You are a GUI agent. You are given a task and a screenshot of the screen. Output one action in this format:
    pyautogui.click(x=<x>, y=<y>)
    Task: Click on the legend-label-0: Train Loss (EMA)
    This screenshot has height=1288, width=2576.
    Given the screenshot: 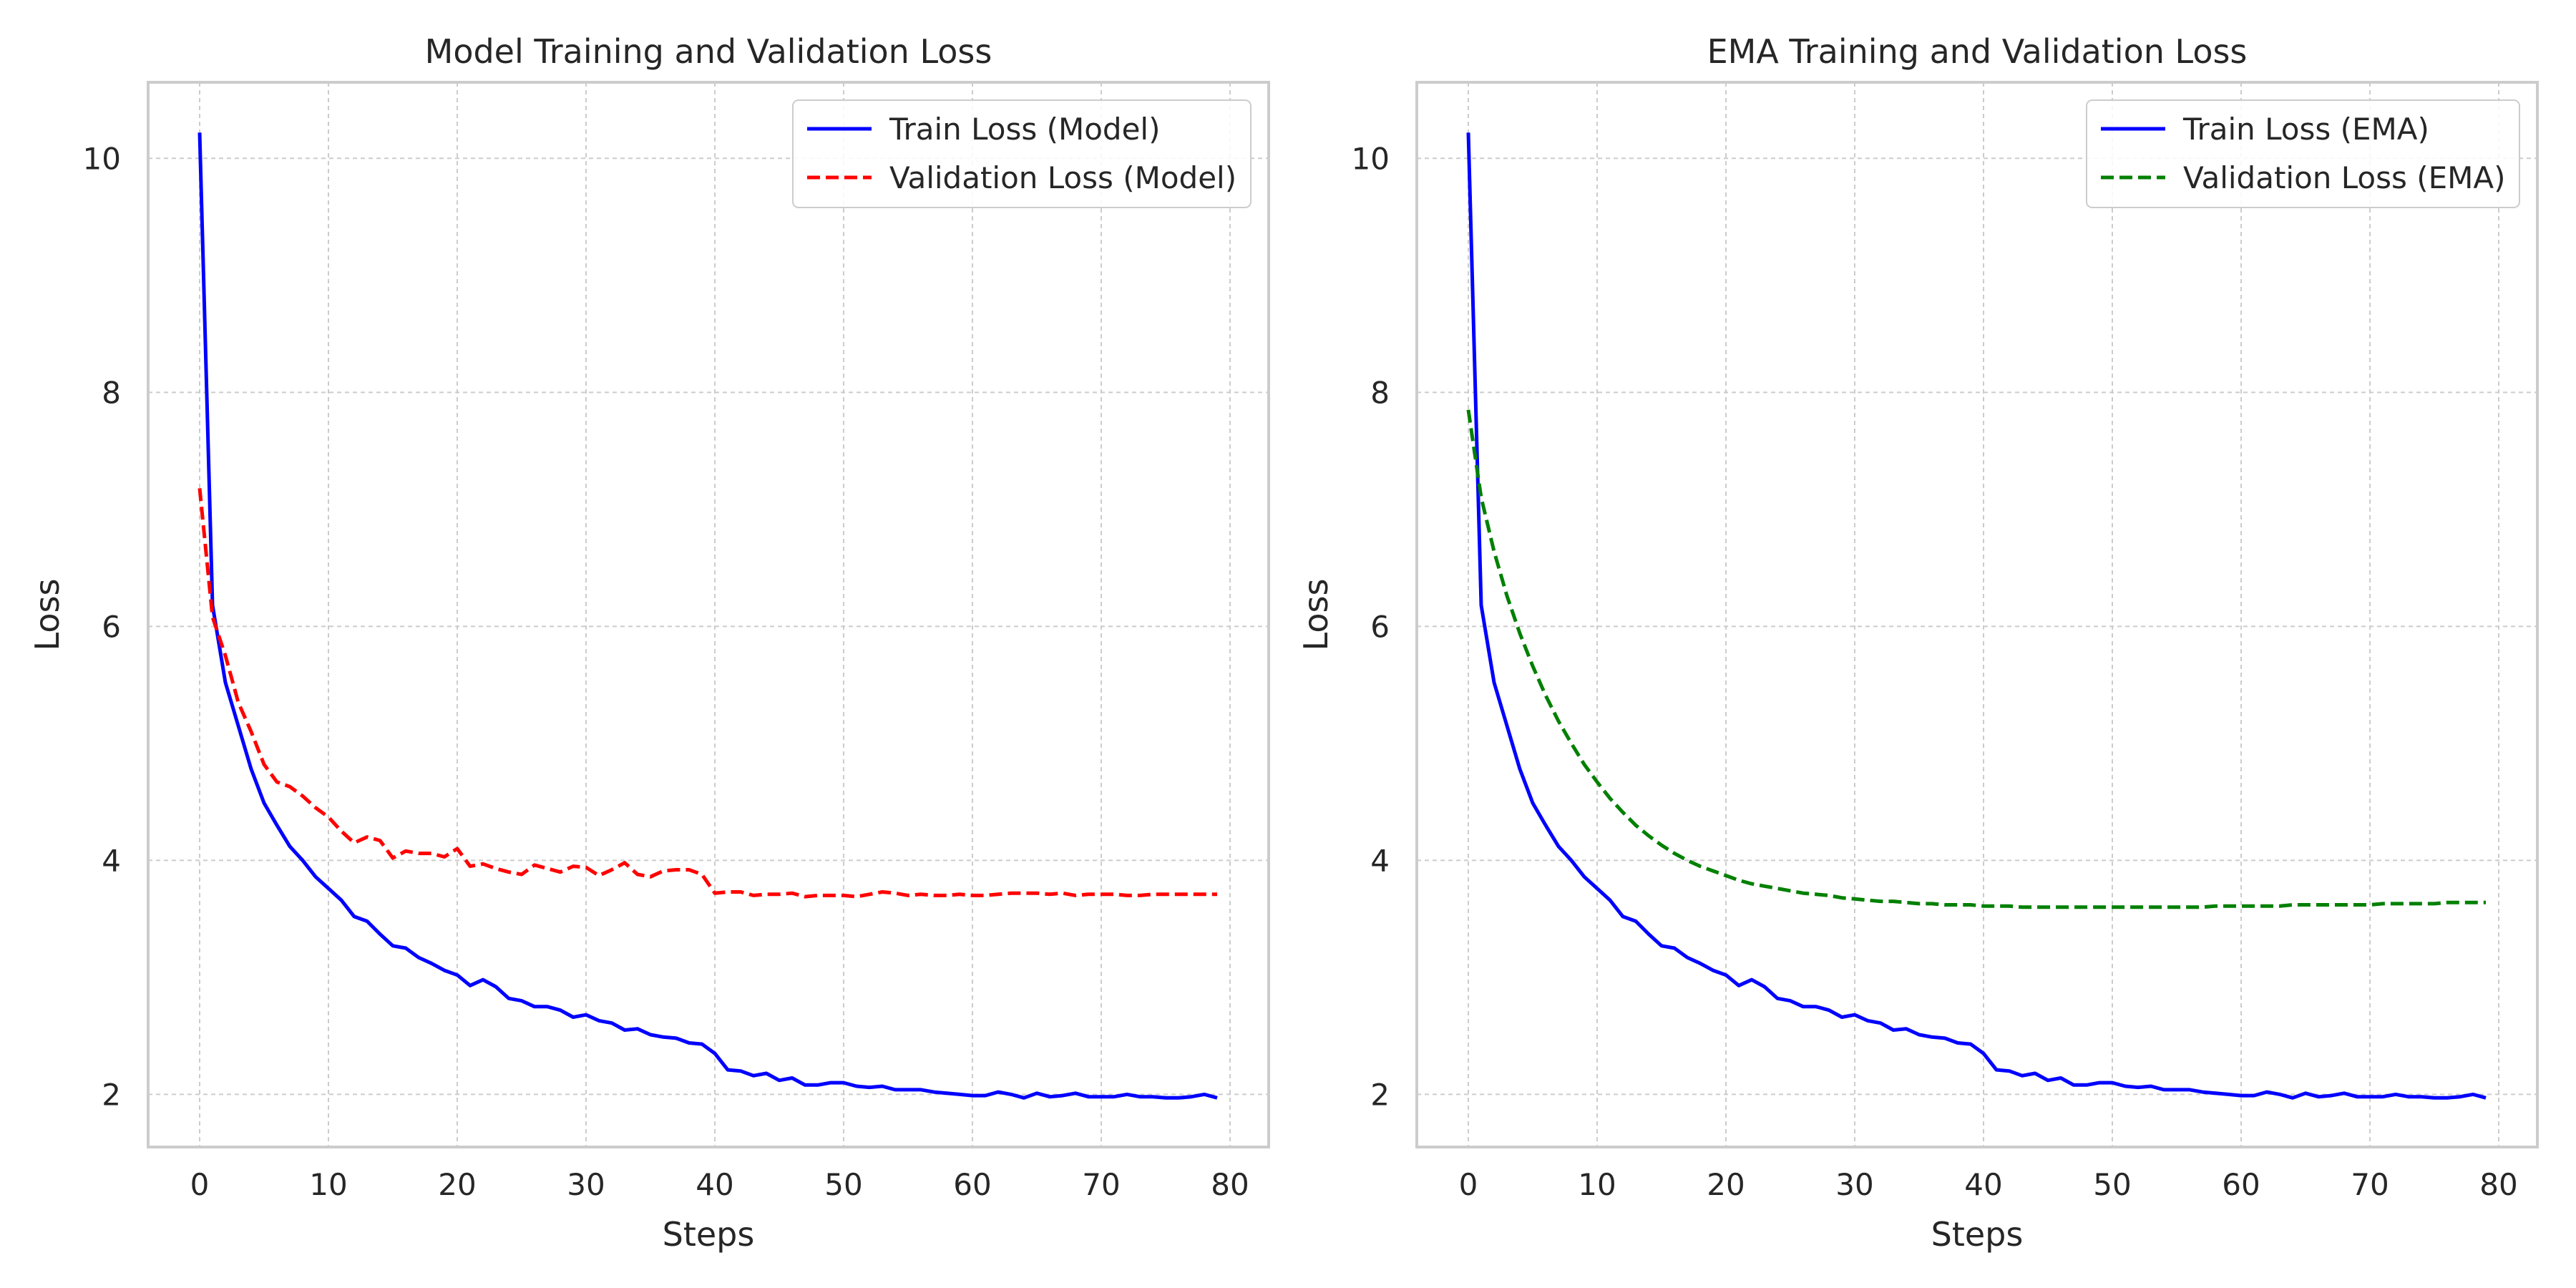 What is the action you would take?
    pyautogui.click(x=2305, y=129)
    